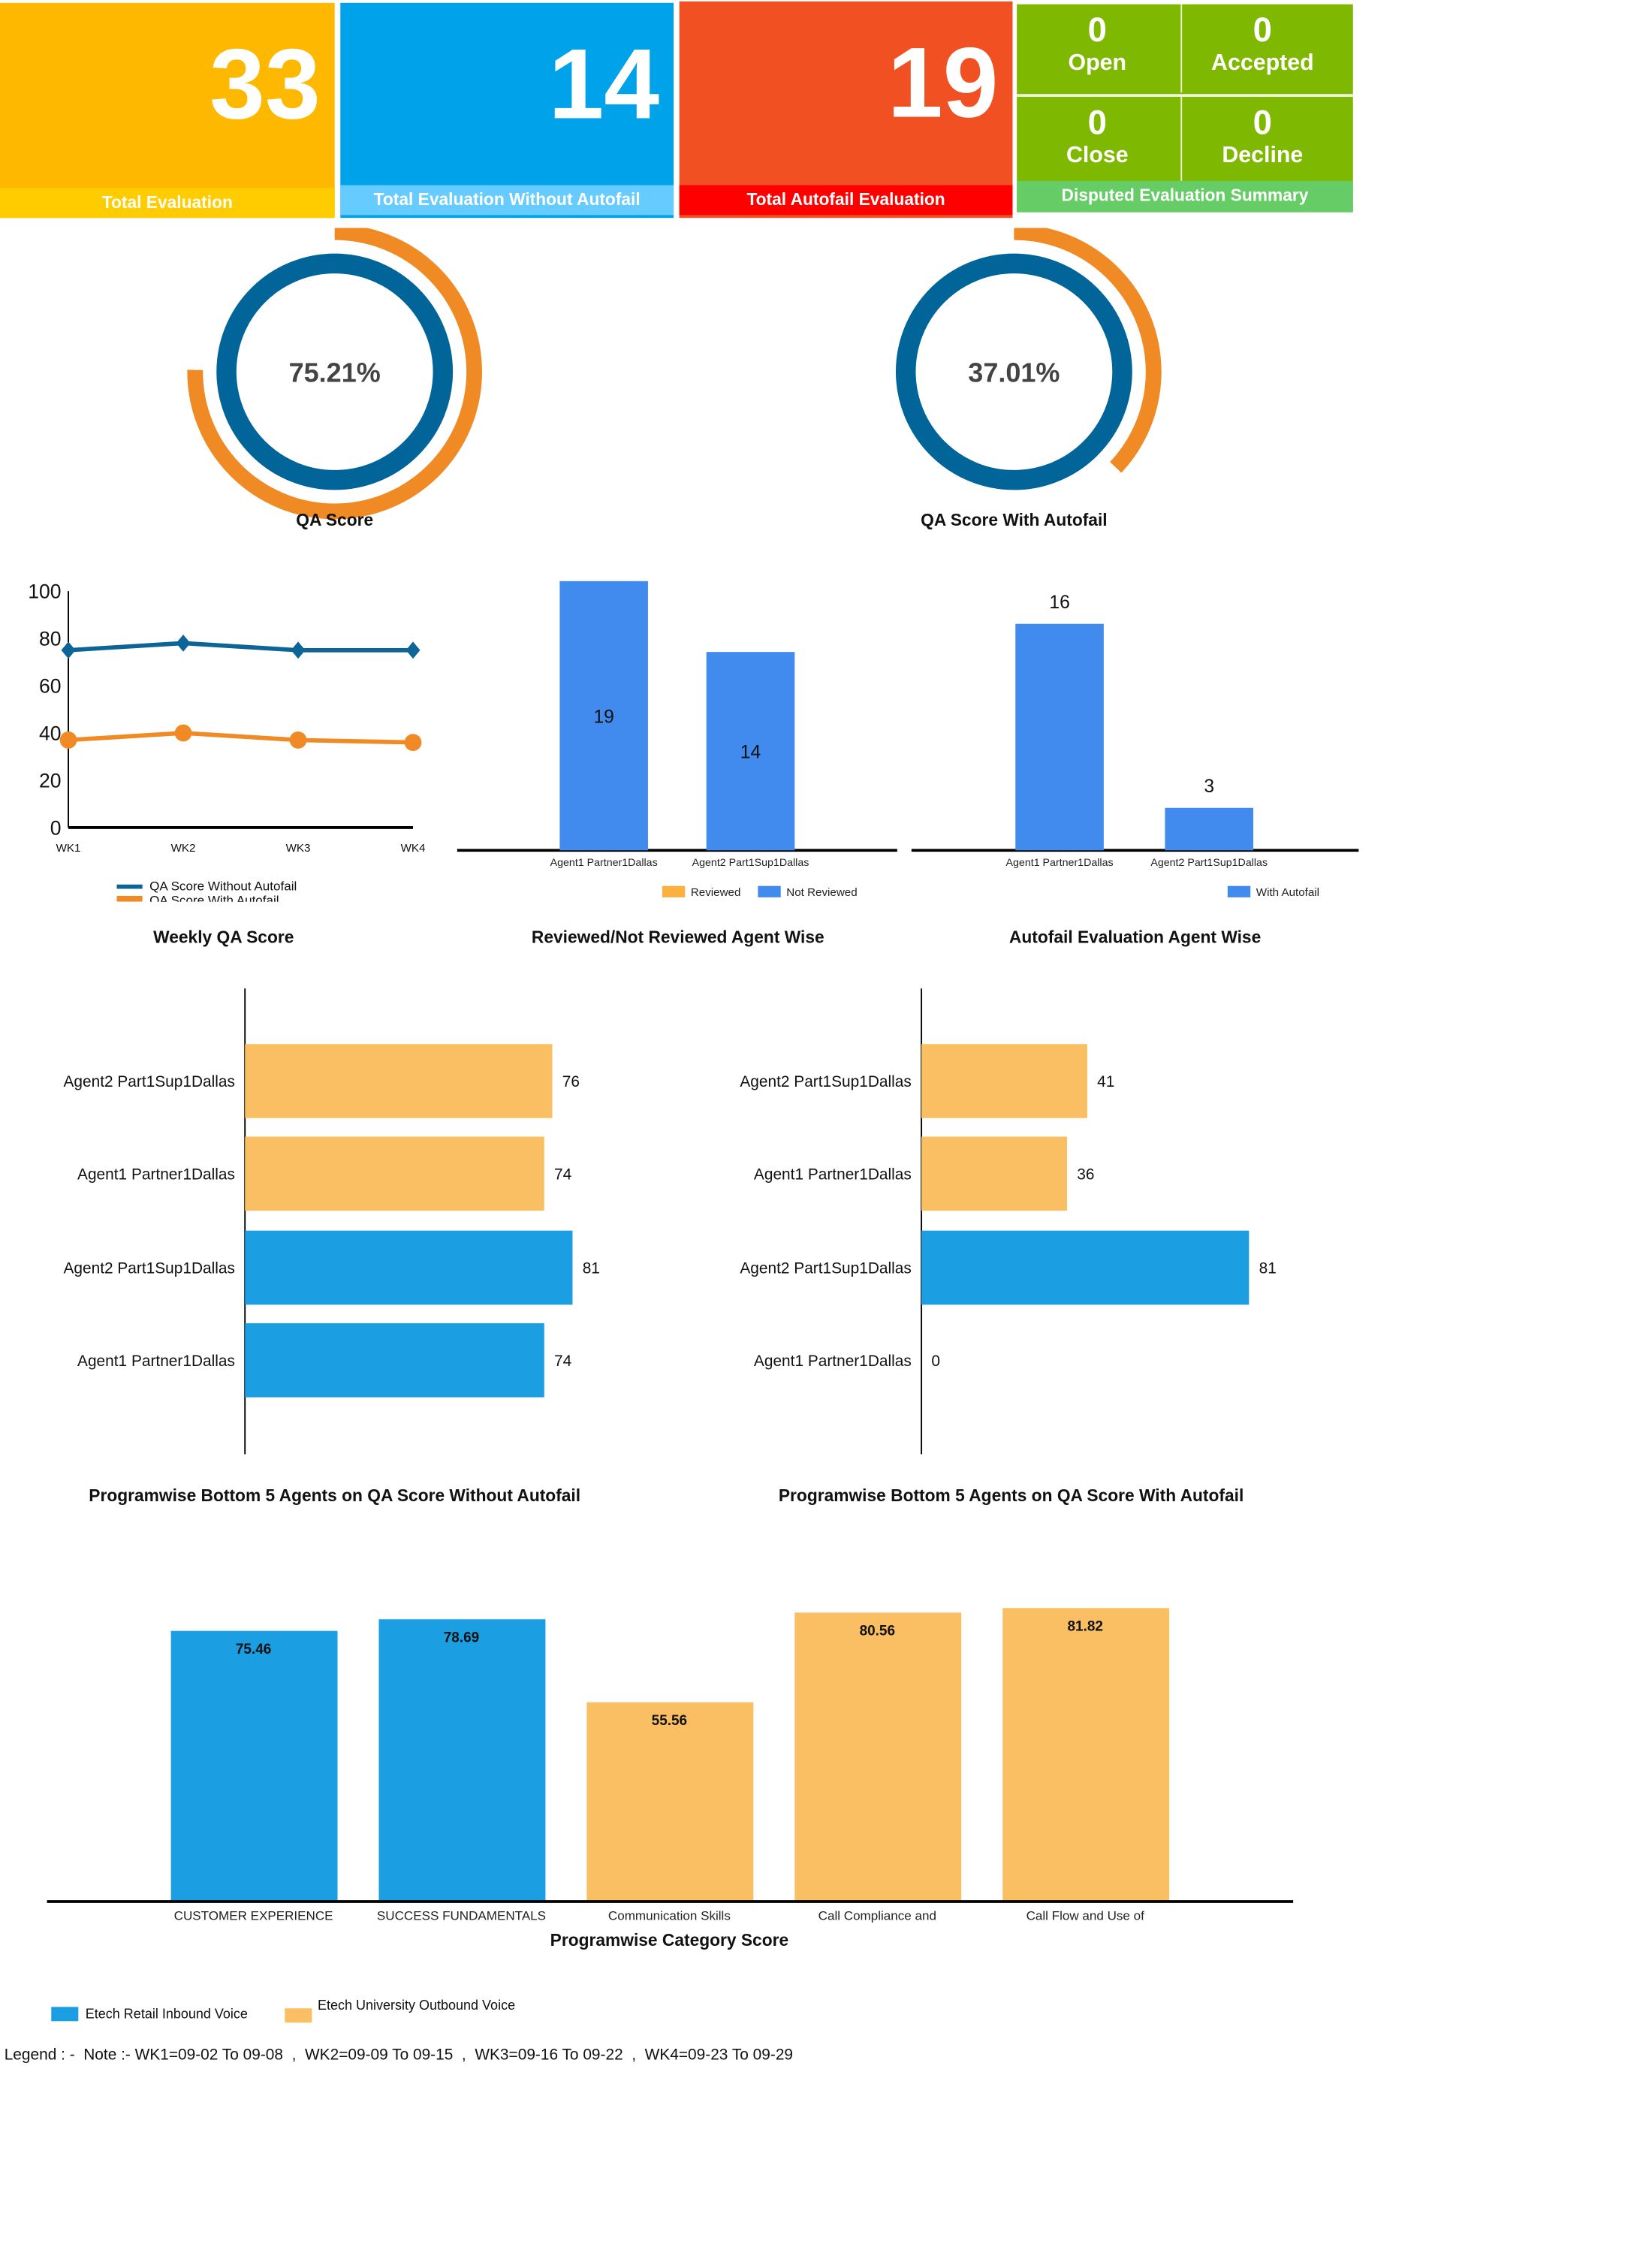 This screenshot has height=2253, width=1652. Describe the element at coordinates (669, 1940) in the screenshot. I see `chart-title: Programwise Category Score` at that location.